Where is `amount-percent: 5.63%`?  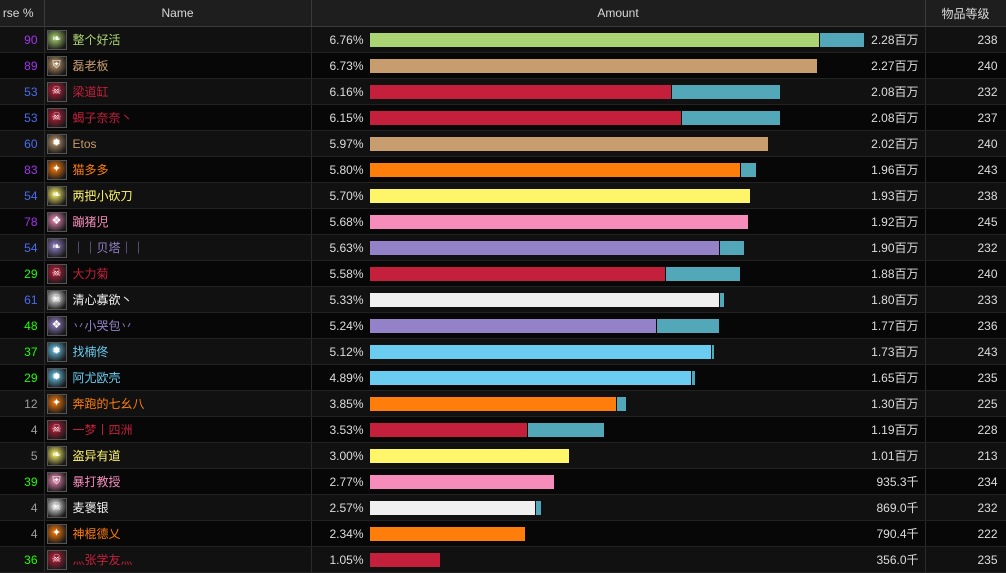
amount-percent: 5.63% is located at coordinates (346, 247).